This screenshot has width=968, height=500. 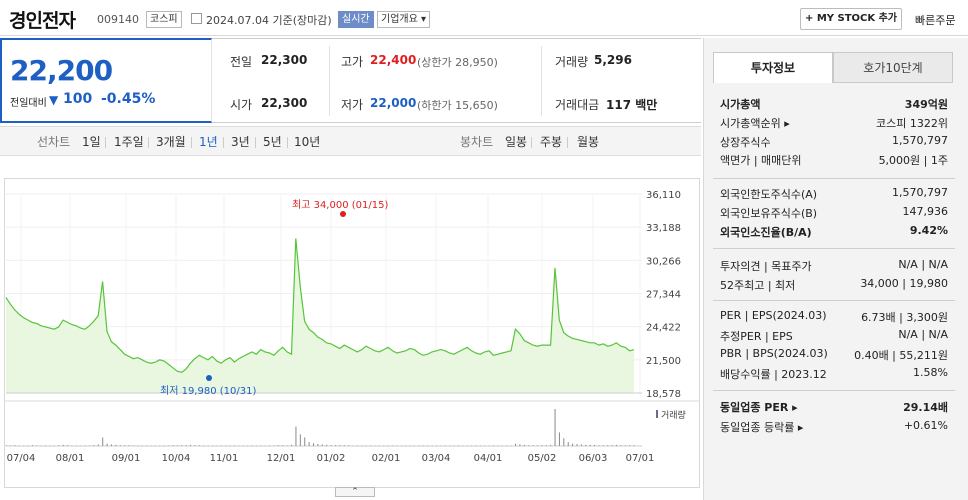 What do you see at coordinates (755, 123) in the screenshot?
I see `invest-row-label: 시가총액순위 ▸` at bounding box center [755, 123].